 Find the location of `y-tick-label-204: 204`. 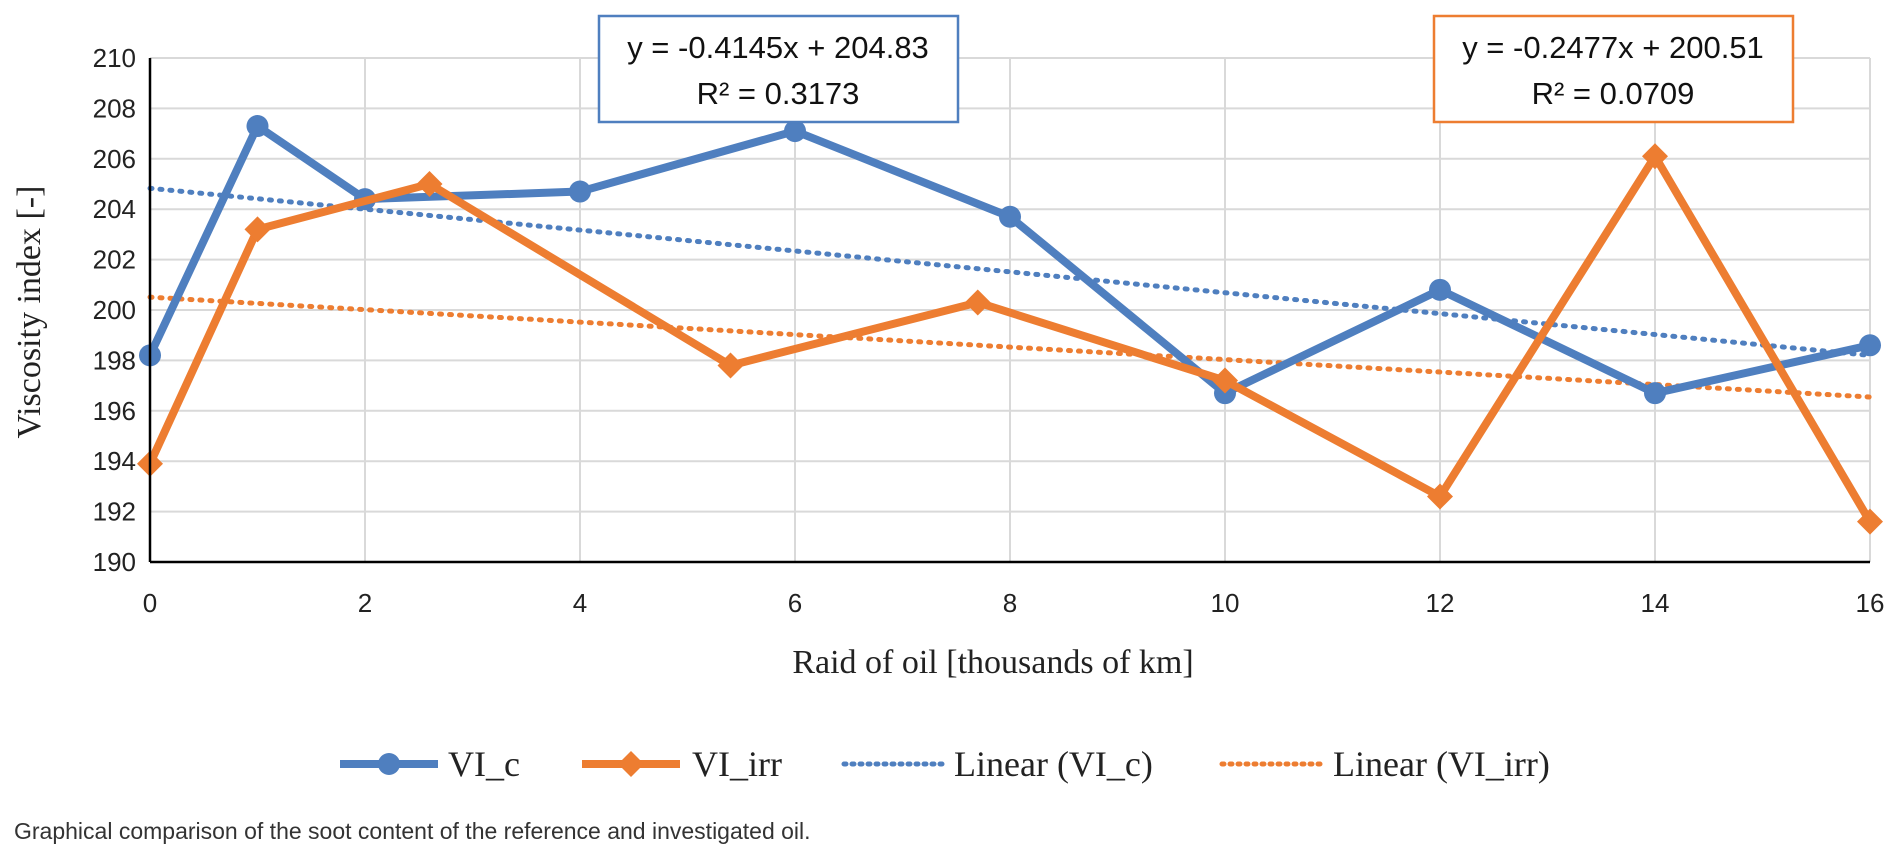

y-tick-label-204: 204 is located at coordinates (114, 209).